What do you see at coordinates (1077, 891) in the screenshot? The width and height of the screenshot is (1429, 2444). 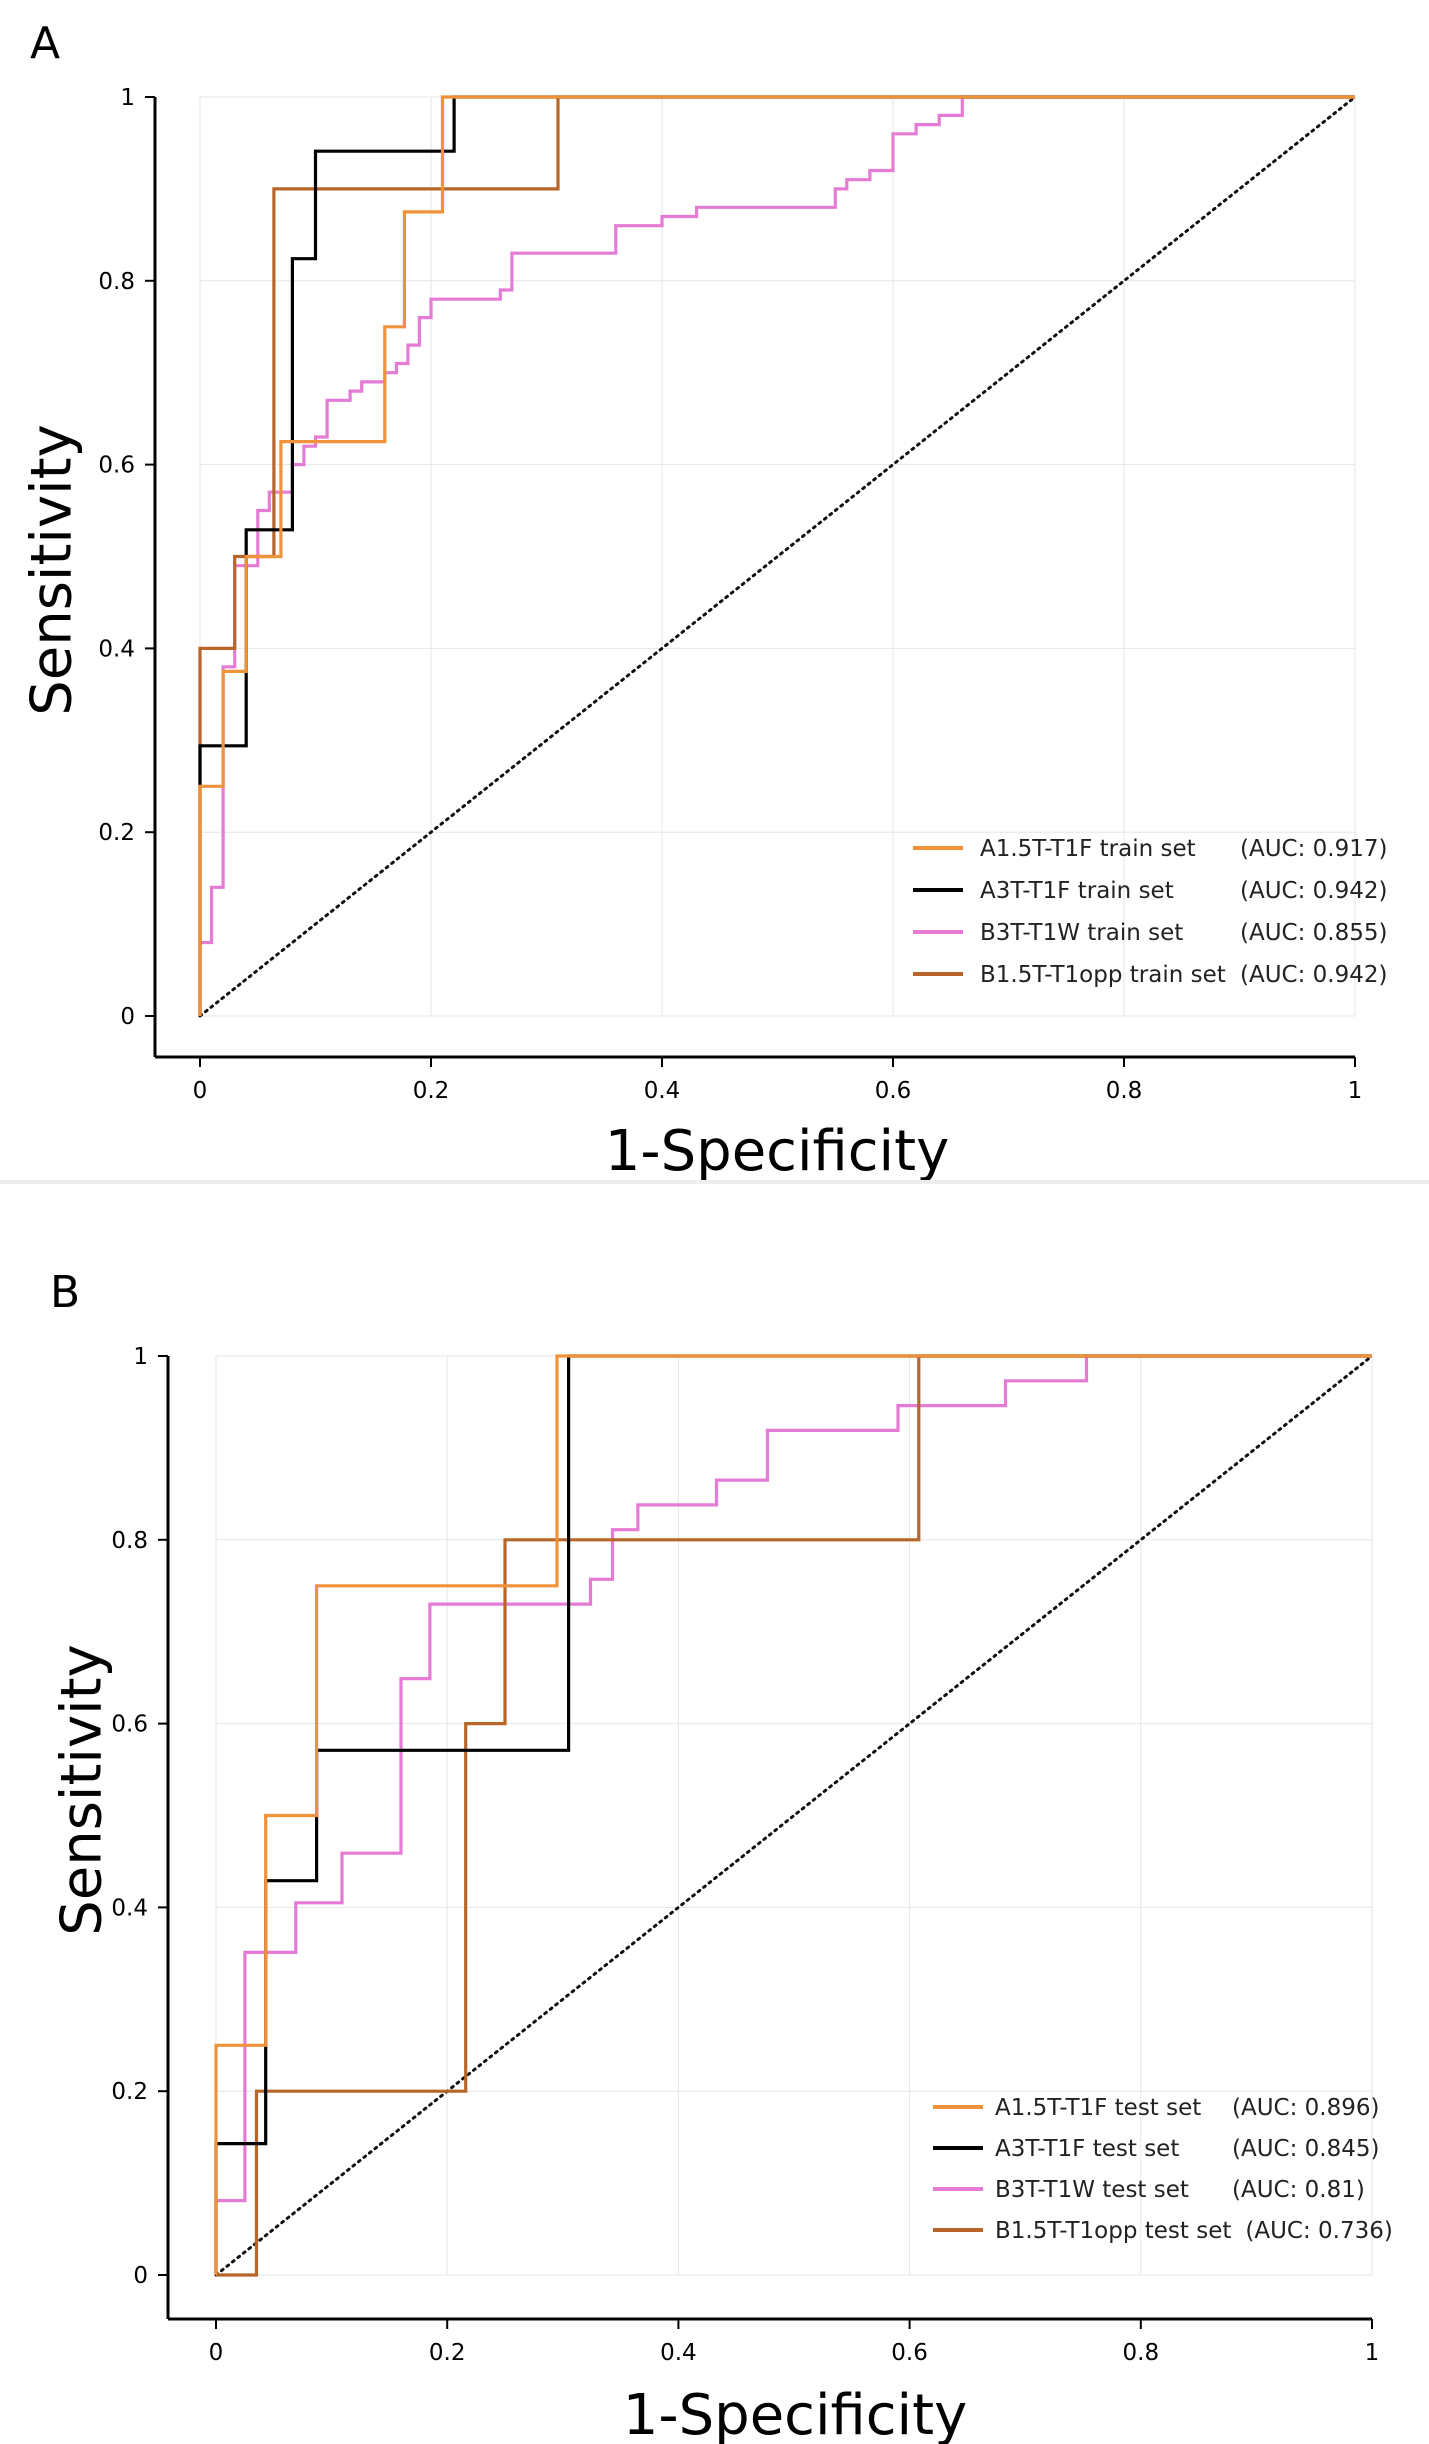 I see `legend-label-2: A3T-T1F train set` at bounding box center [1077, 891].